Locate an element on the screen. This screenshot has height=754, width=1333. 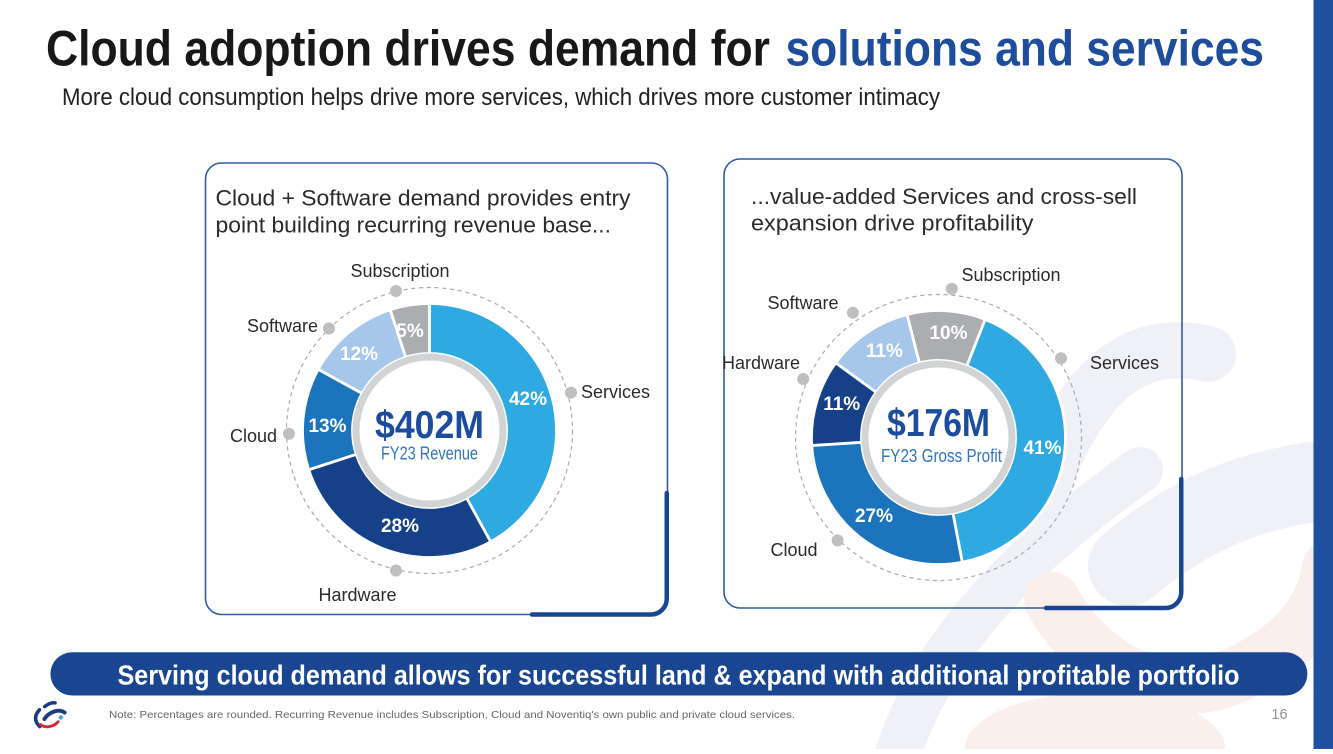
svg-text: expansion drive profitability is located at coordinates (892, 223).